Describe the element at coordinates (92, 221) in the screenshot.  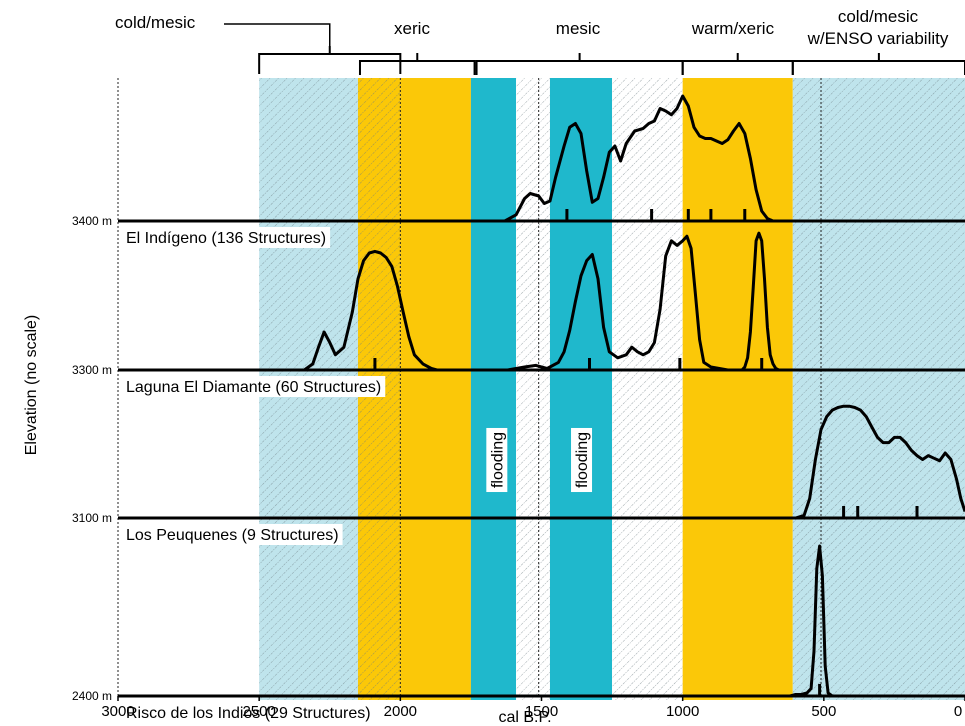
I see `elevation-label-0: 3400 m` at that location.